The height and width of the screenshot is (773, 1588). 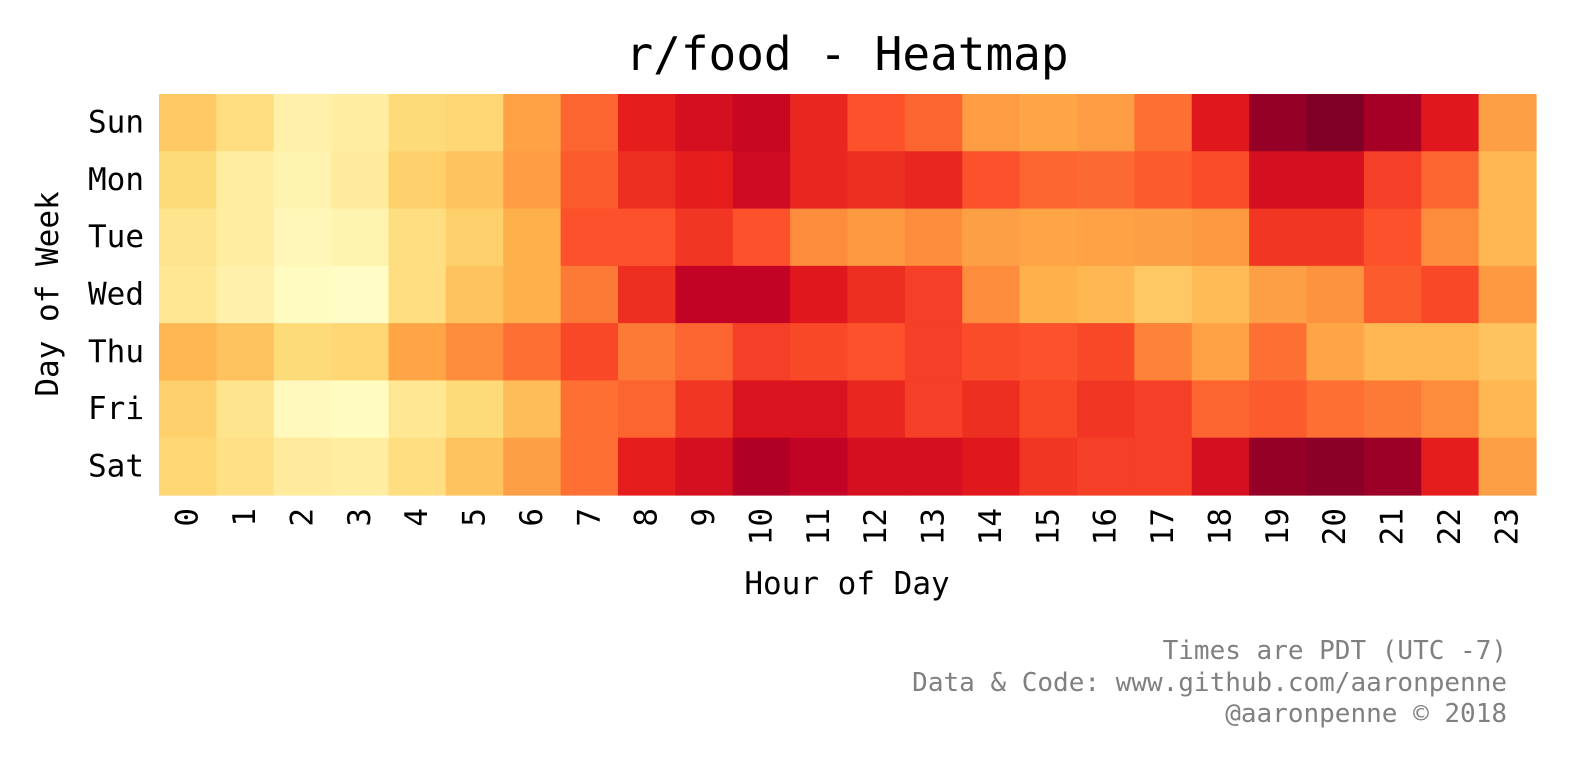 What do you see at coordinates (360, 517) in the screenshot?
I see `x-tick-label-3: 3` at bounding box center [360, 517].